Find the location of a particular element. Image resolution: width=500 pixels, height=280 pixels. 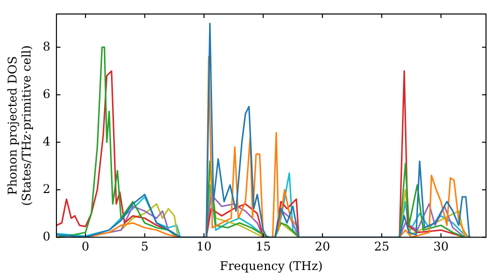

x-tick-label: 25 is located at coordinates (382, 247).